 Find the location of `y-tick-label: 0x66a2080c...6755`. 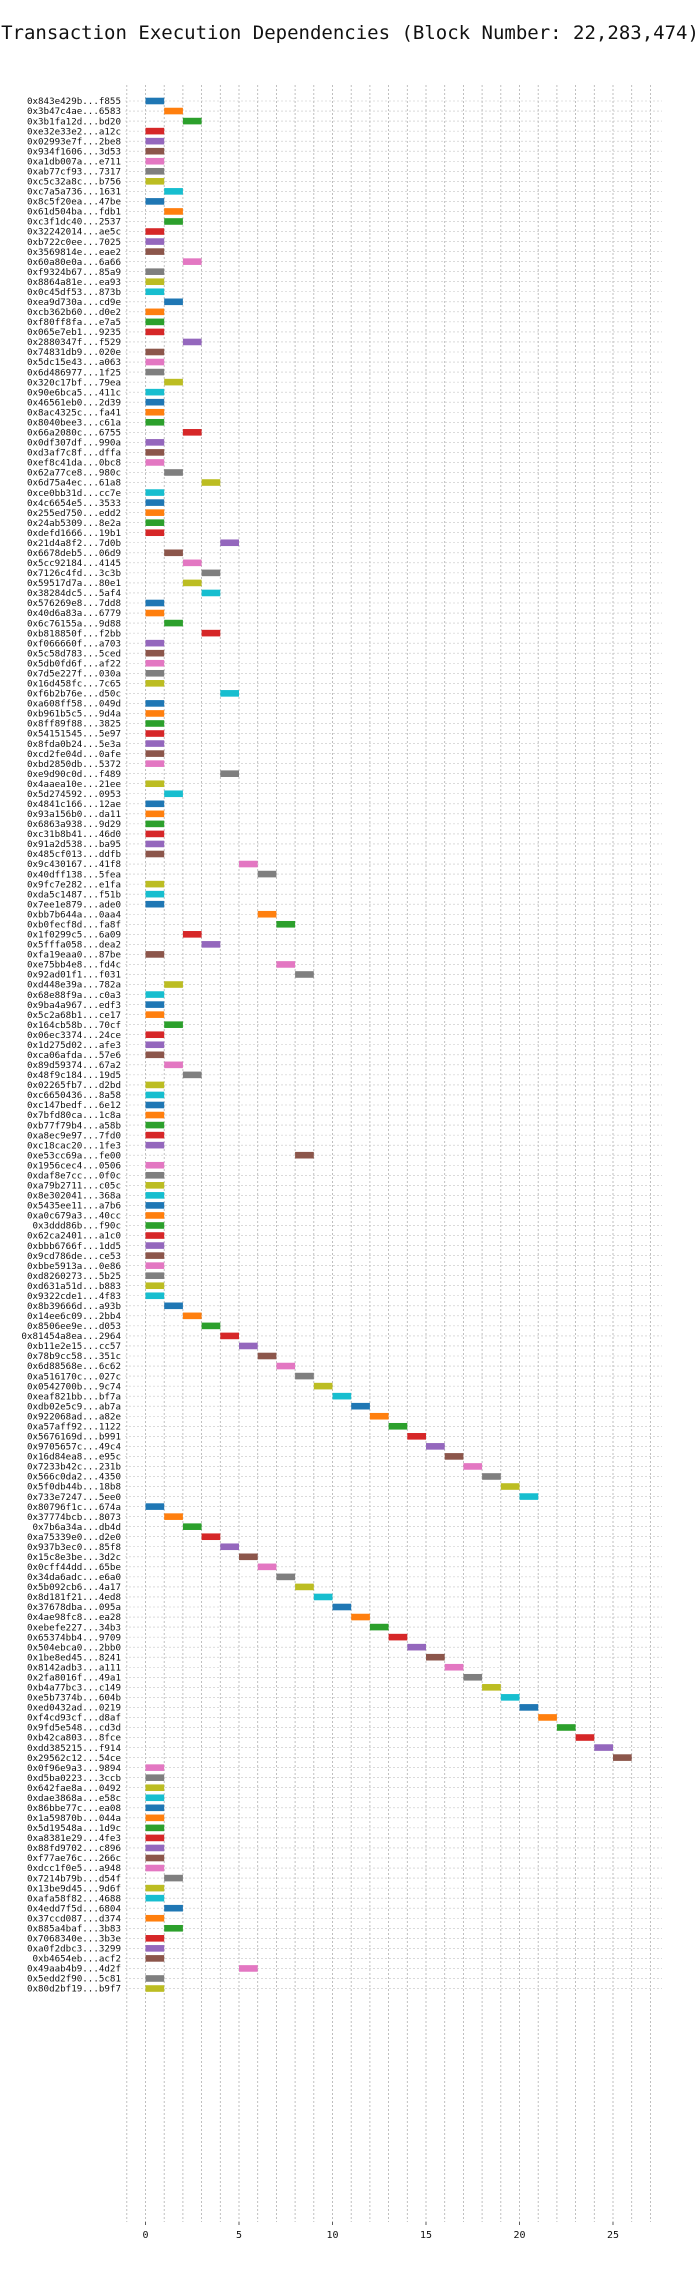

y-tick-label: 0x66a2080c...6755 is located at coordinates (74, 433).